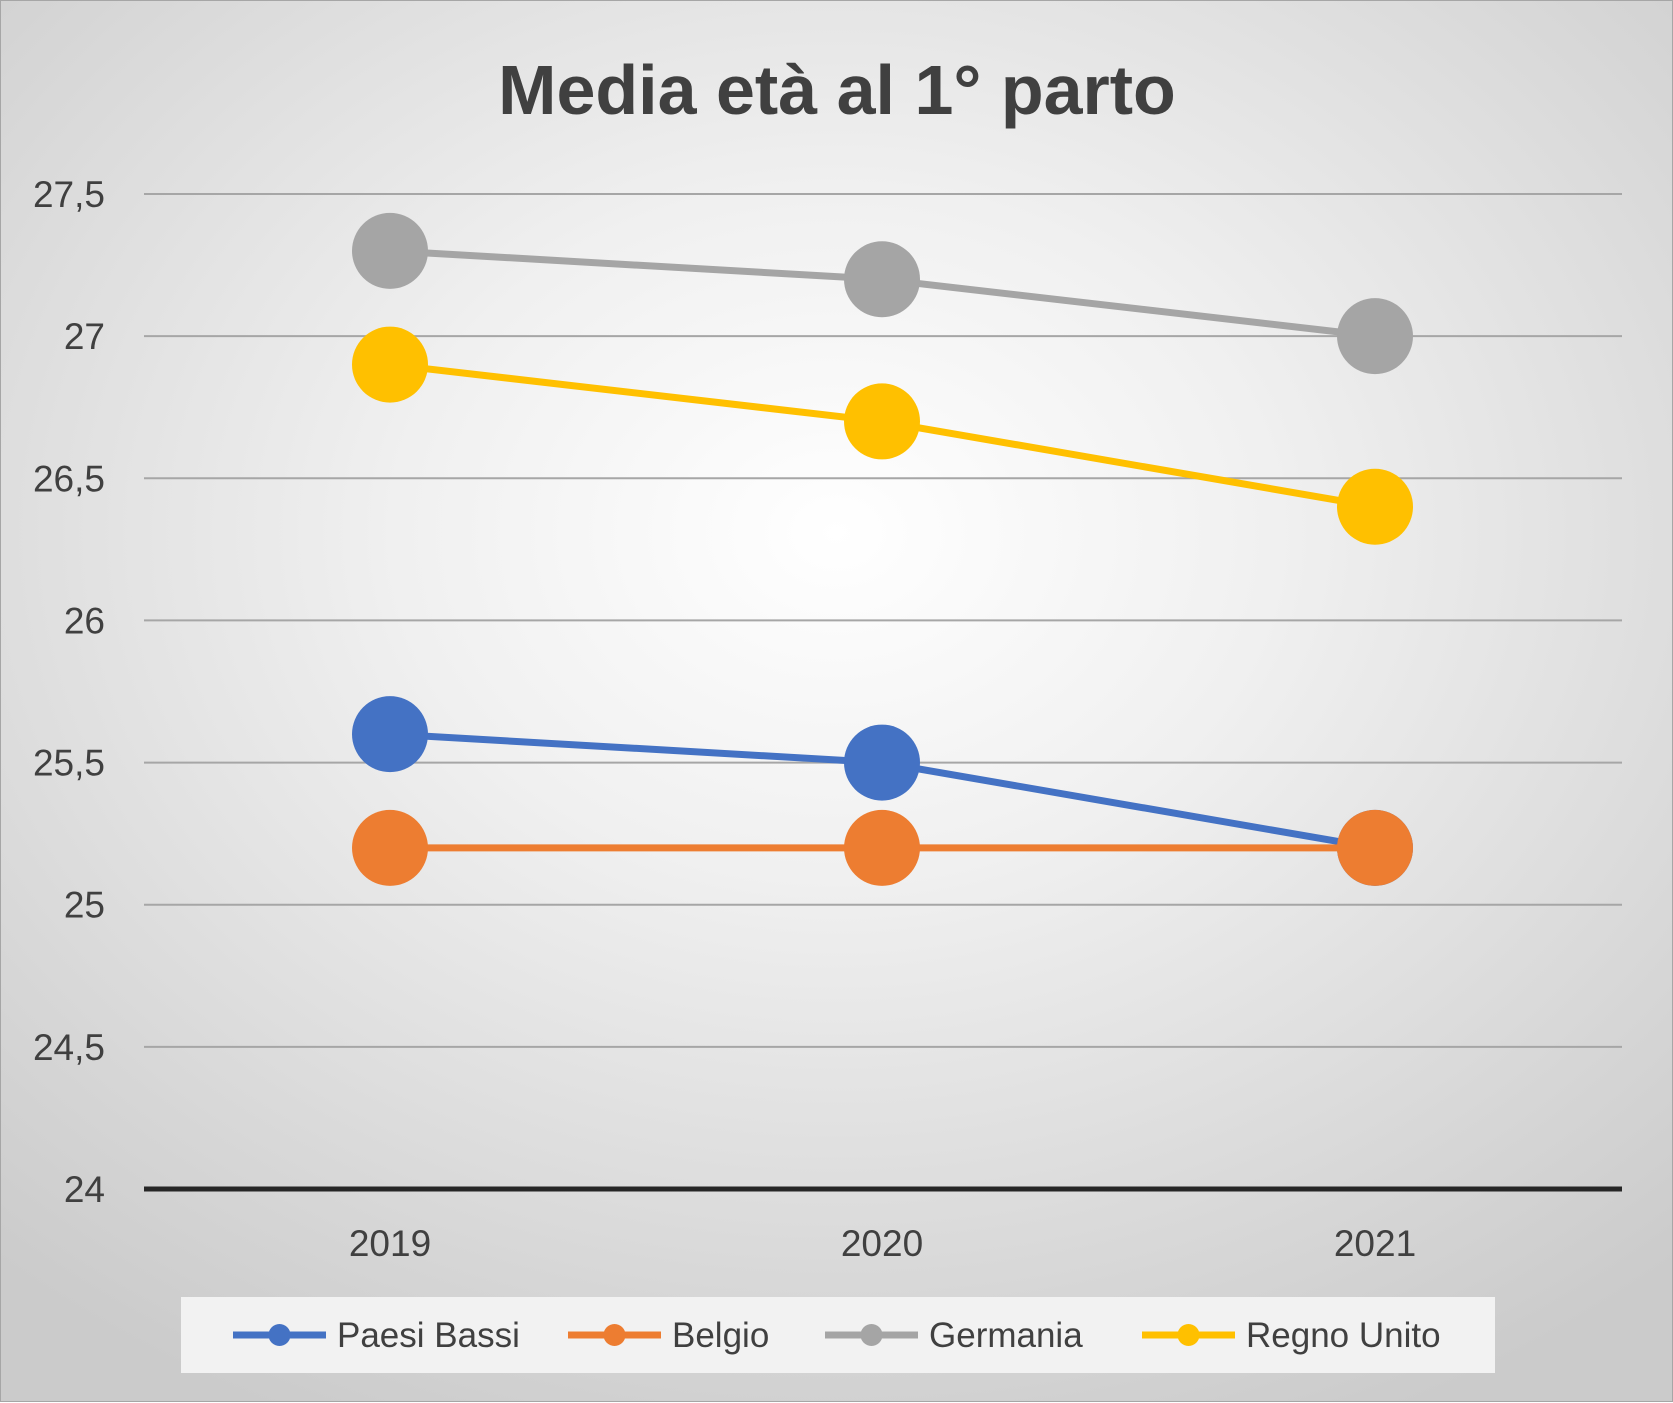  I want to click on legend-label: Regno Unito, so click(1343, 1335).